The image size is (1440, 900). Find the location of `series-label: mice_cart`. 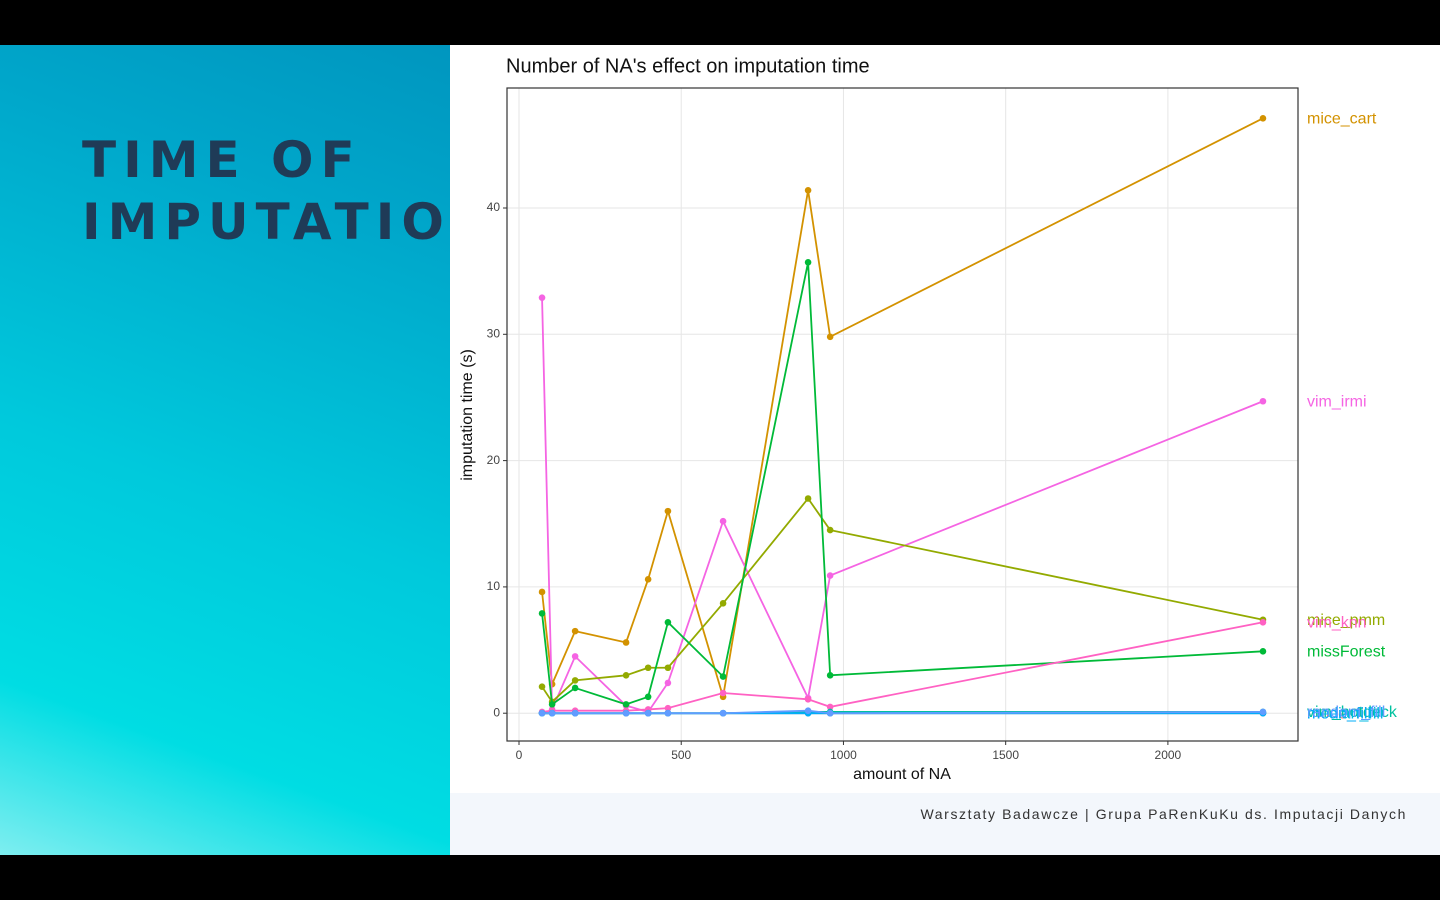

series-label: mice_cart is located at coordinates (1342, 119).